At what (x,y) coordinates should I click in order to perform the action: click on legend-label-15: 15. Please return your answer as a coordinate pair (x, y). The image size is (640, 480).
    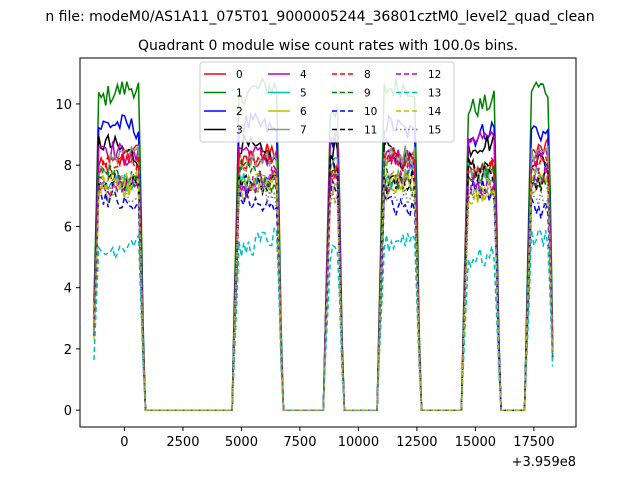
    Looking at the image, I should click on (434, 131).